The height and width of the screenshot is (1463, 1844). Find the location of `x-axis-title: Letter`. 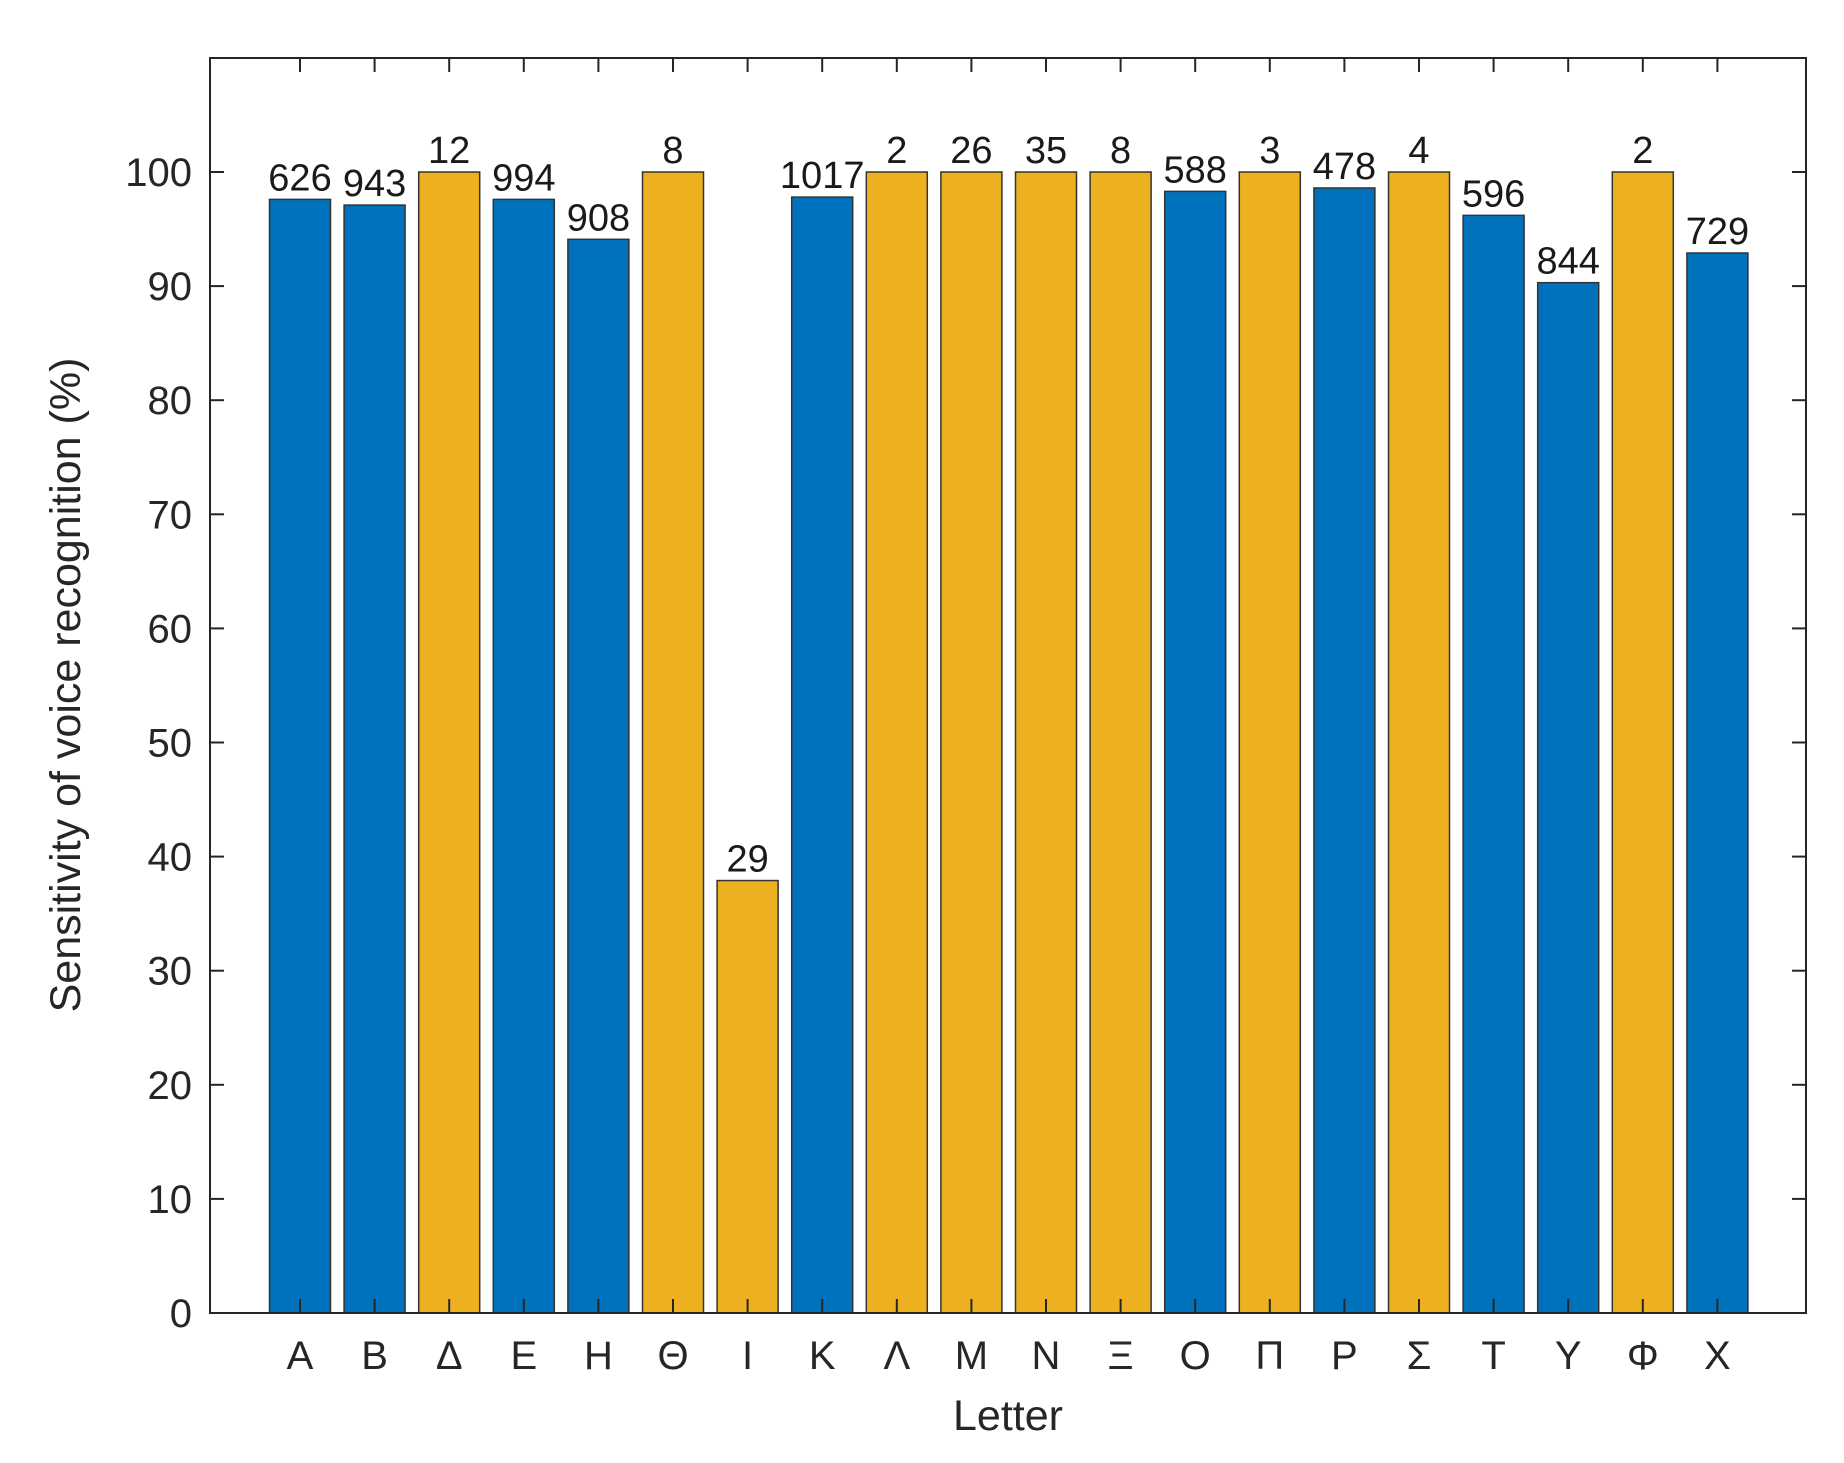

x-axis-title: Letter is located at coordinates (1008, 1416).